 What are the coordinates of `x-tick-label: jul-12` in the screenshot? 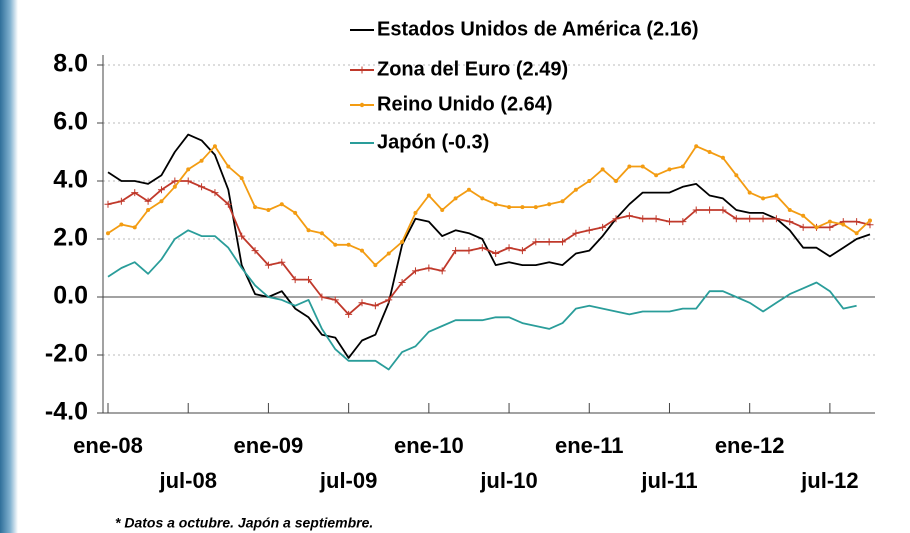 It's located at (829, 480).